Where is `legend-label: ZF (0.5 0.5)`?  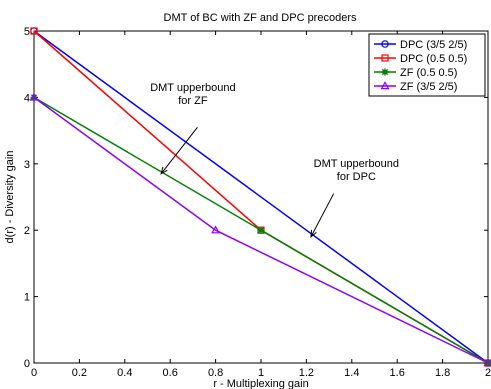 legend-label: ZF (0.5 0.5) is located at coordinates (428, 73).